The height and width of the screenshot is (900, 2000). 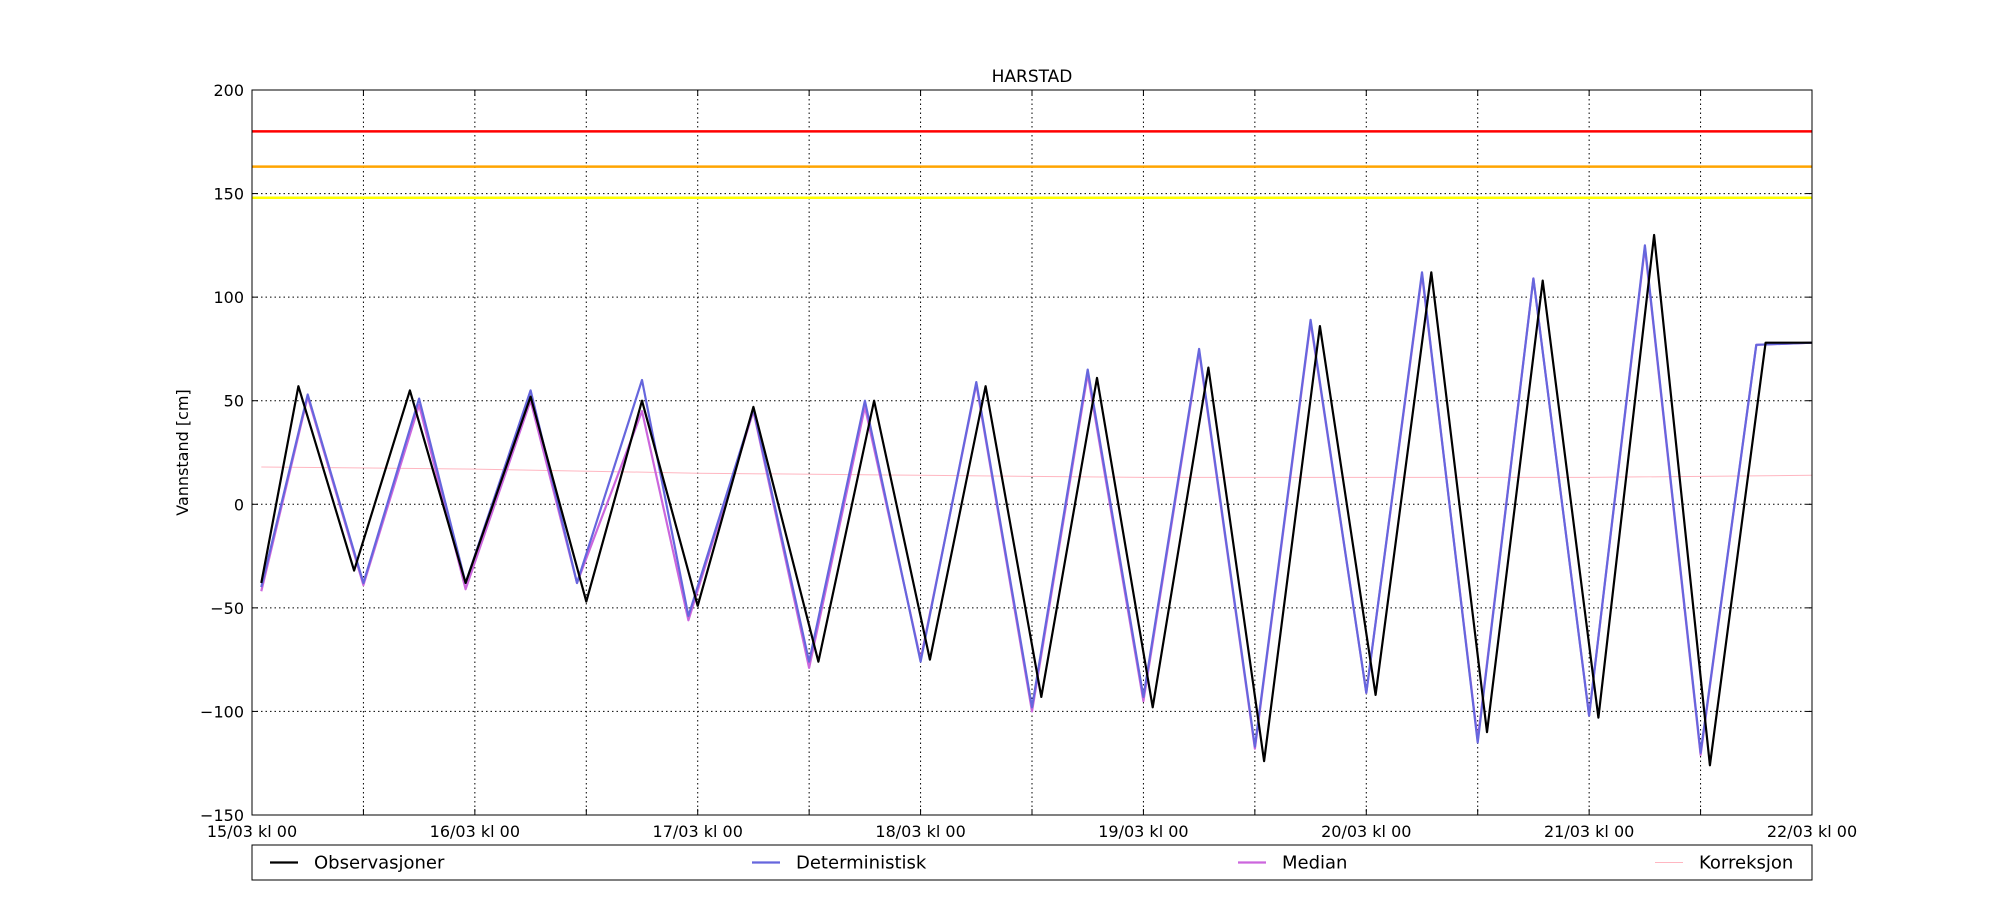 I want to click on x-tick-label: 15/03 kl 00, so click(x=252, y=831).